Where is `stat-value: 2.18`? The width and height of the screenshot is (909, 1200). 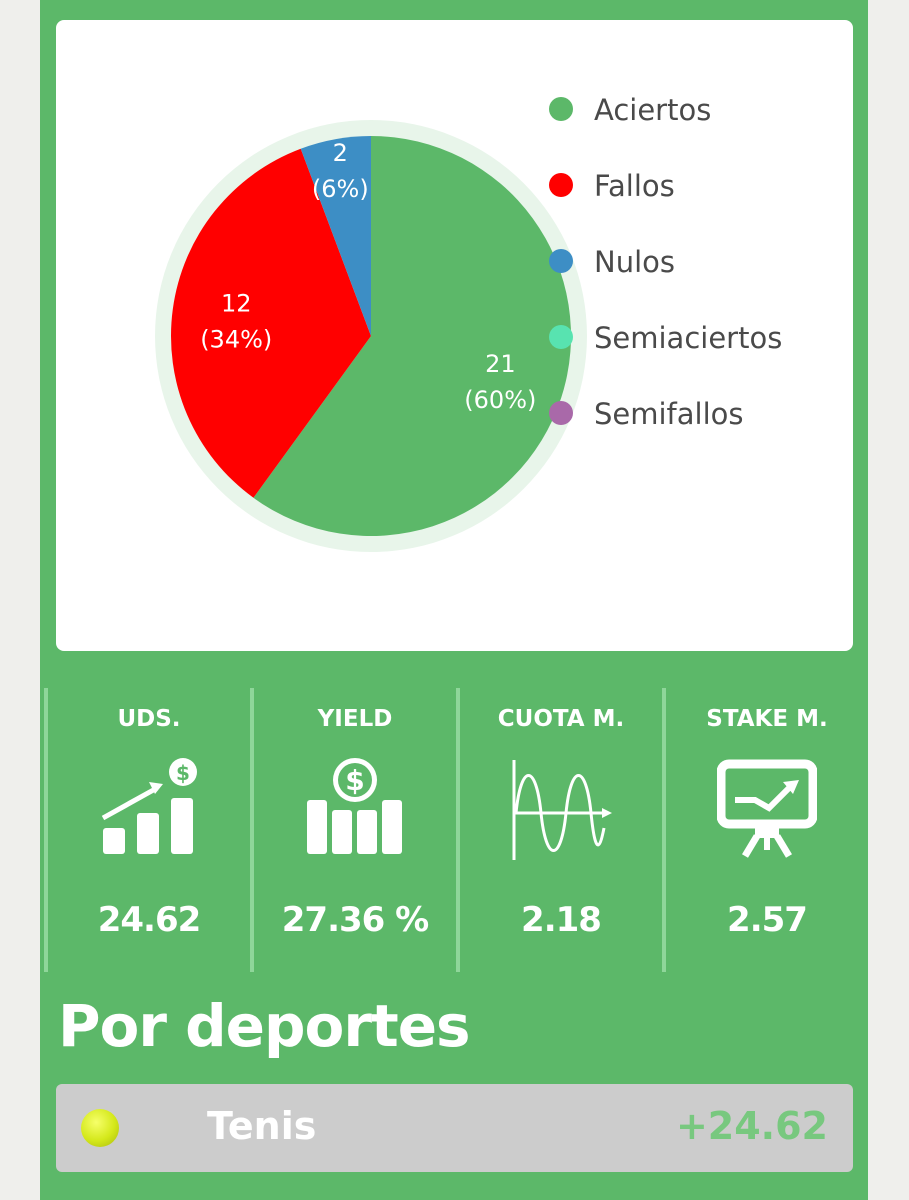 stat-value: 2.18 is located at coordinates (561, 920).